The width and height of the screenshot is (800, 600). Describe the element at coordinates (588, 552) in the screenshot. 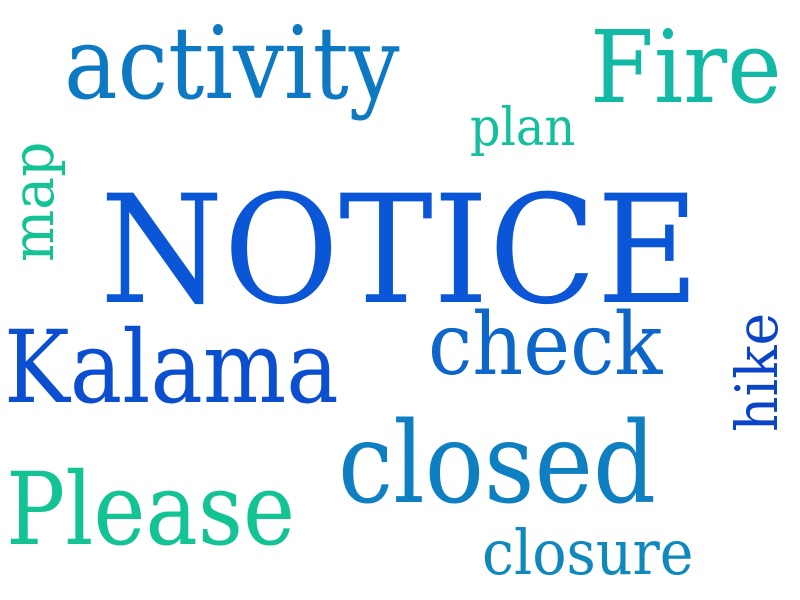

I see `word-closure: closure` at that location.